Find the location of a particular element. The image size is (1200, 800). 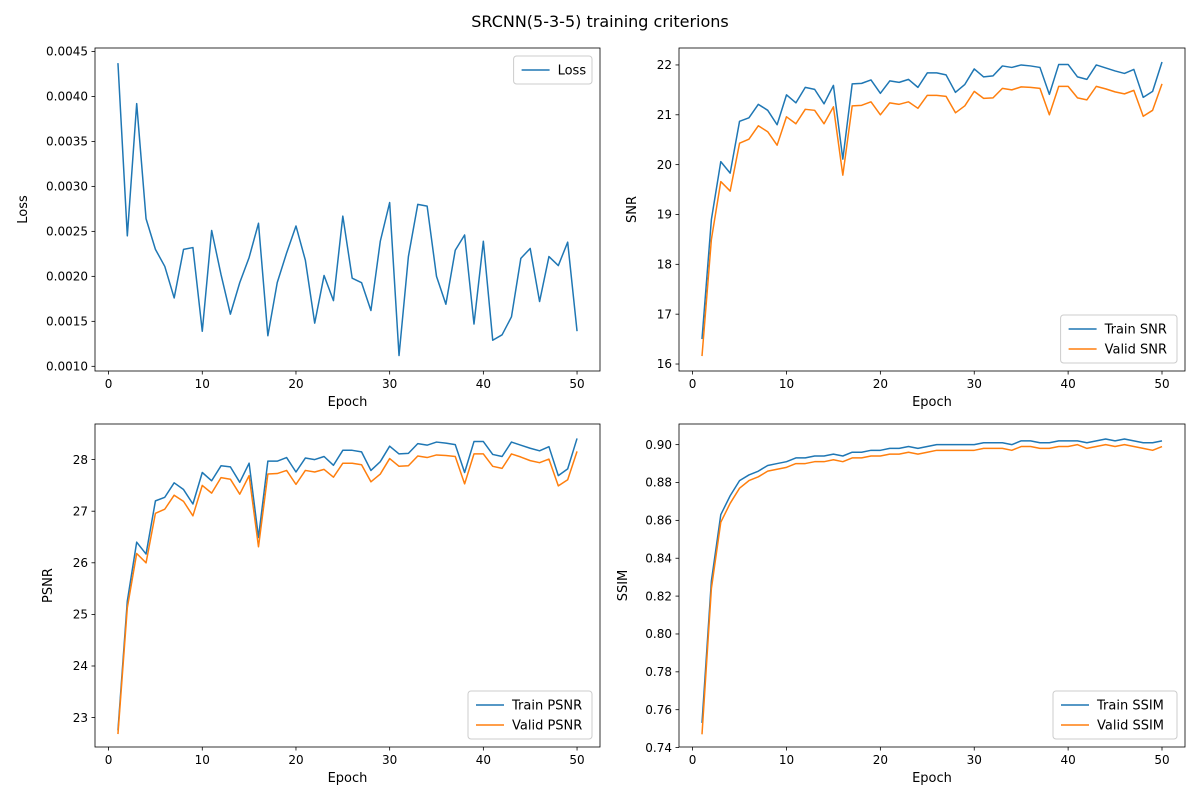

legend: Train SSIM Valid SSIM is located at coordinates (1115, 715).